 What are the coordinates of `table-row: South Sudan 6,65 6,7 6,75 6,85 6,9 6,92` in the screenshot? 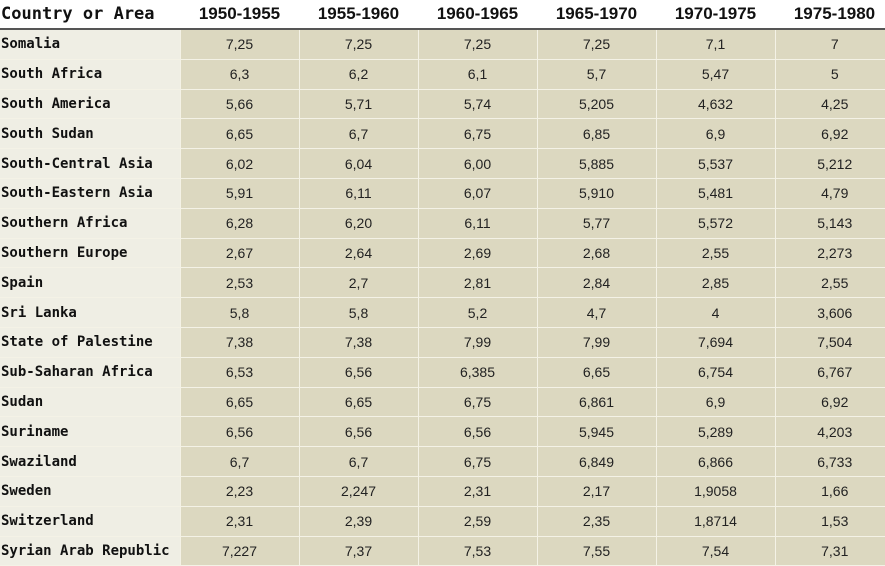 It's located at (442, 134).